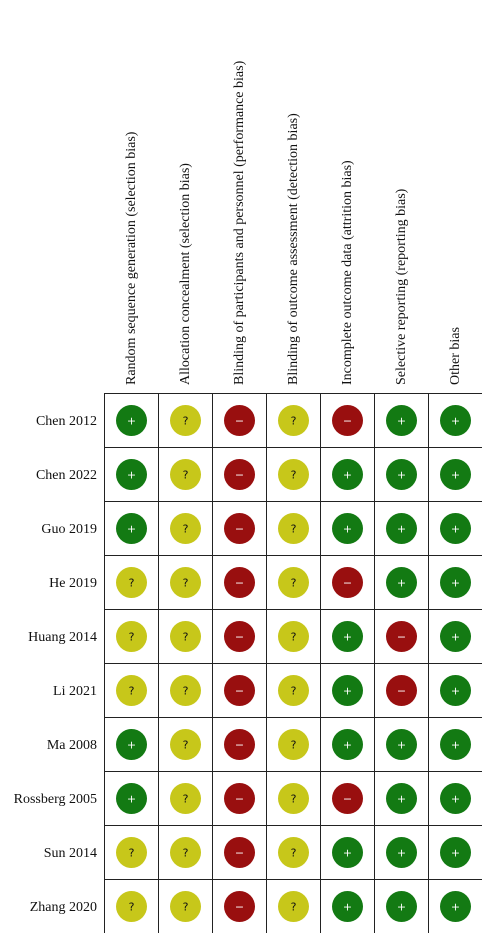  What do you see at coordinates (66, 475) in the screenshot?
I see `study-label: Chen 2022` at bounding box center [66, 475].